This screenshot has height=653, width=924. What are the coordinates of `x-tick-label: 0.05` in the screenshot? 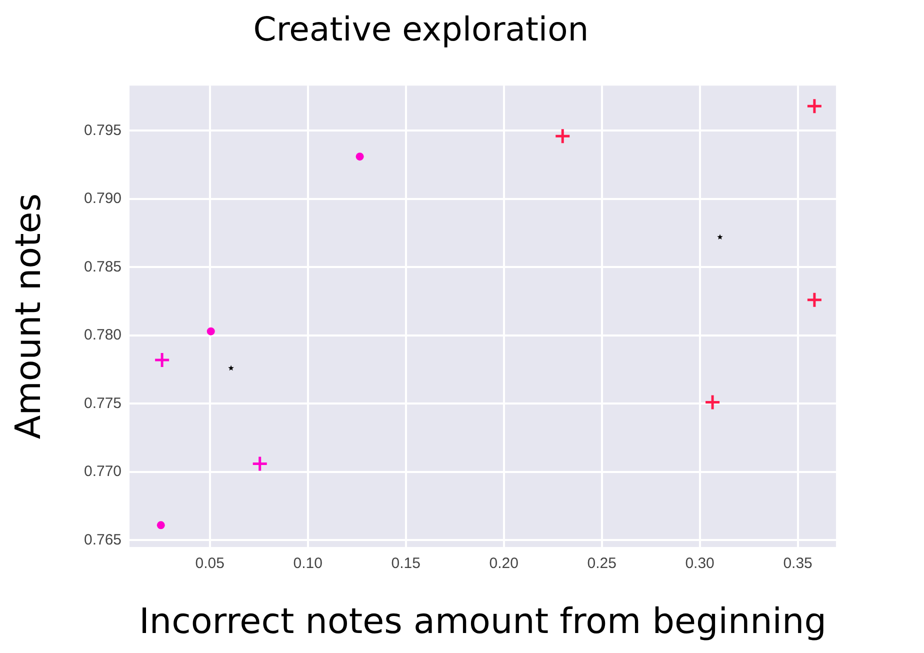 It's located at (209, 563).